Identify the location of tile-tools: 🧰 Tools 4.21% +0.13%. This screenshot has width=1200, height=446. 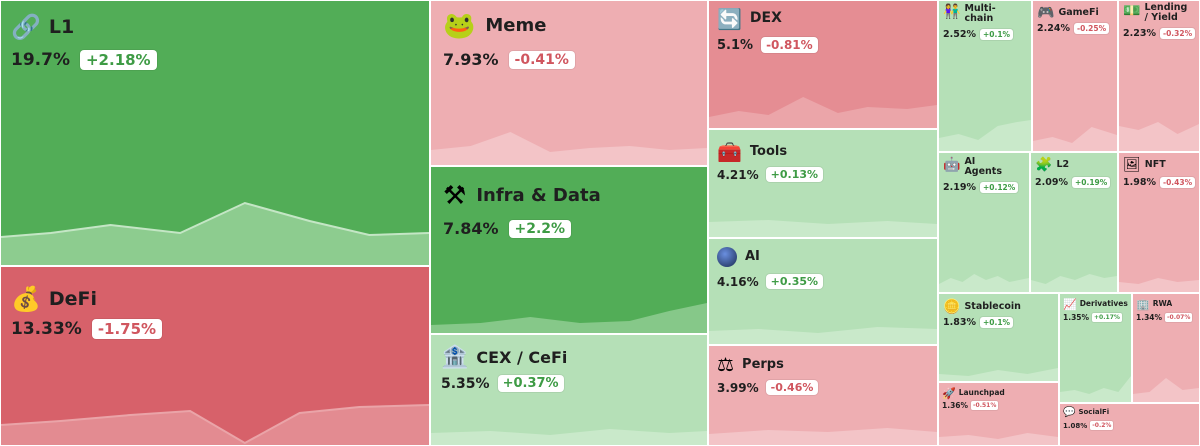
(823, 183).